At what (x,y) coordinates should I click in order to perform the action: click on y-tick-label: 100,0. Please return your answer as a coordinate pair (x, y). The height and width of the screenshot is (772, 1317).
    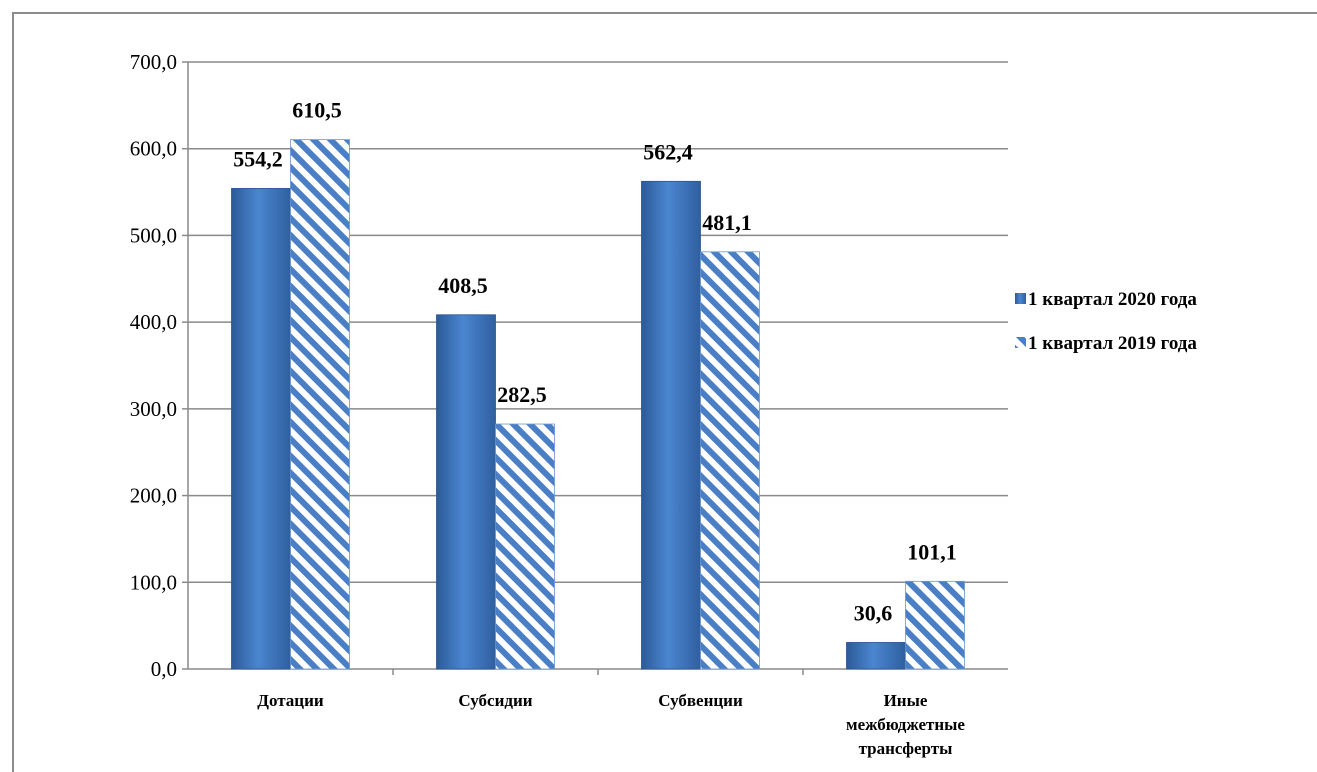
    Looking at the image, I should click on (153, 582).